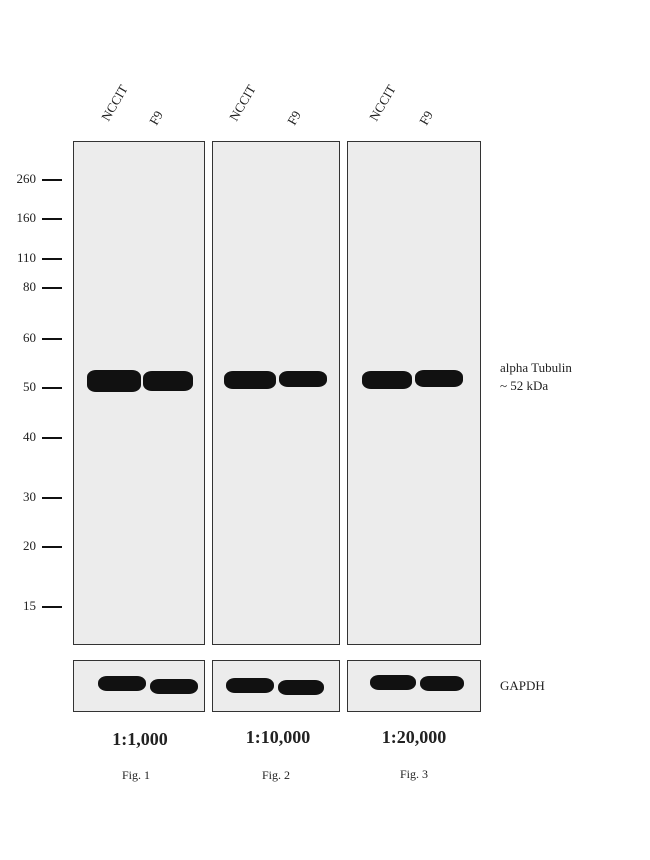 The width and height of the screenshot is (650, 860). Describe the element at coordinates (140, 739) in the screenshot. I see `dilution-label-1: 1:1,000` at that location.